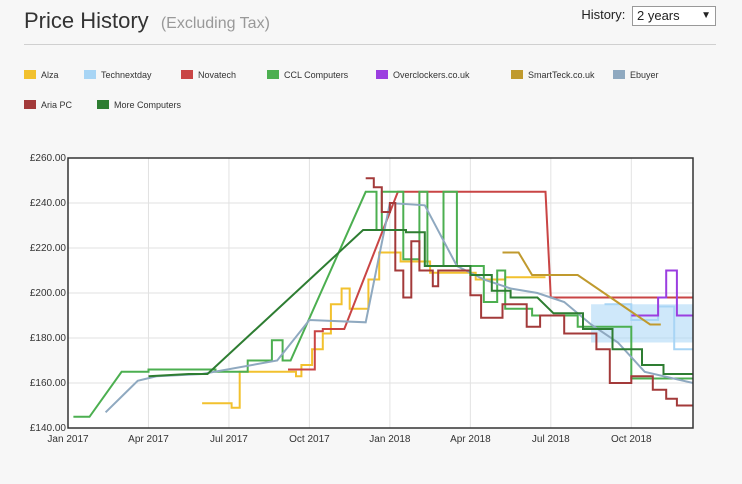 This screenshot has height=484, width=742. I want to click on legend-item: Aria PC, so click(48, 107).